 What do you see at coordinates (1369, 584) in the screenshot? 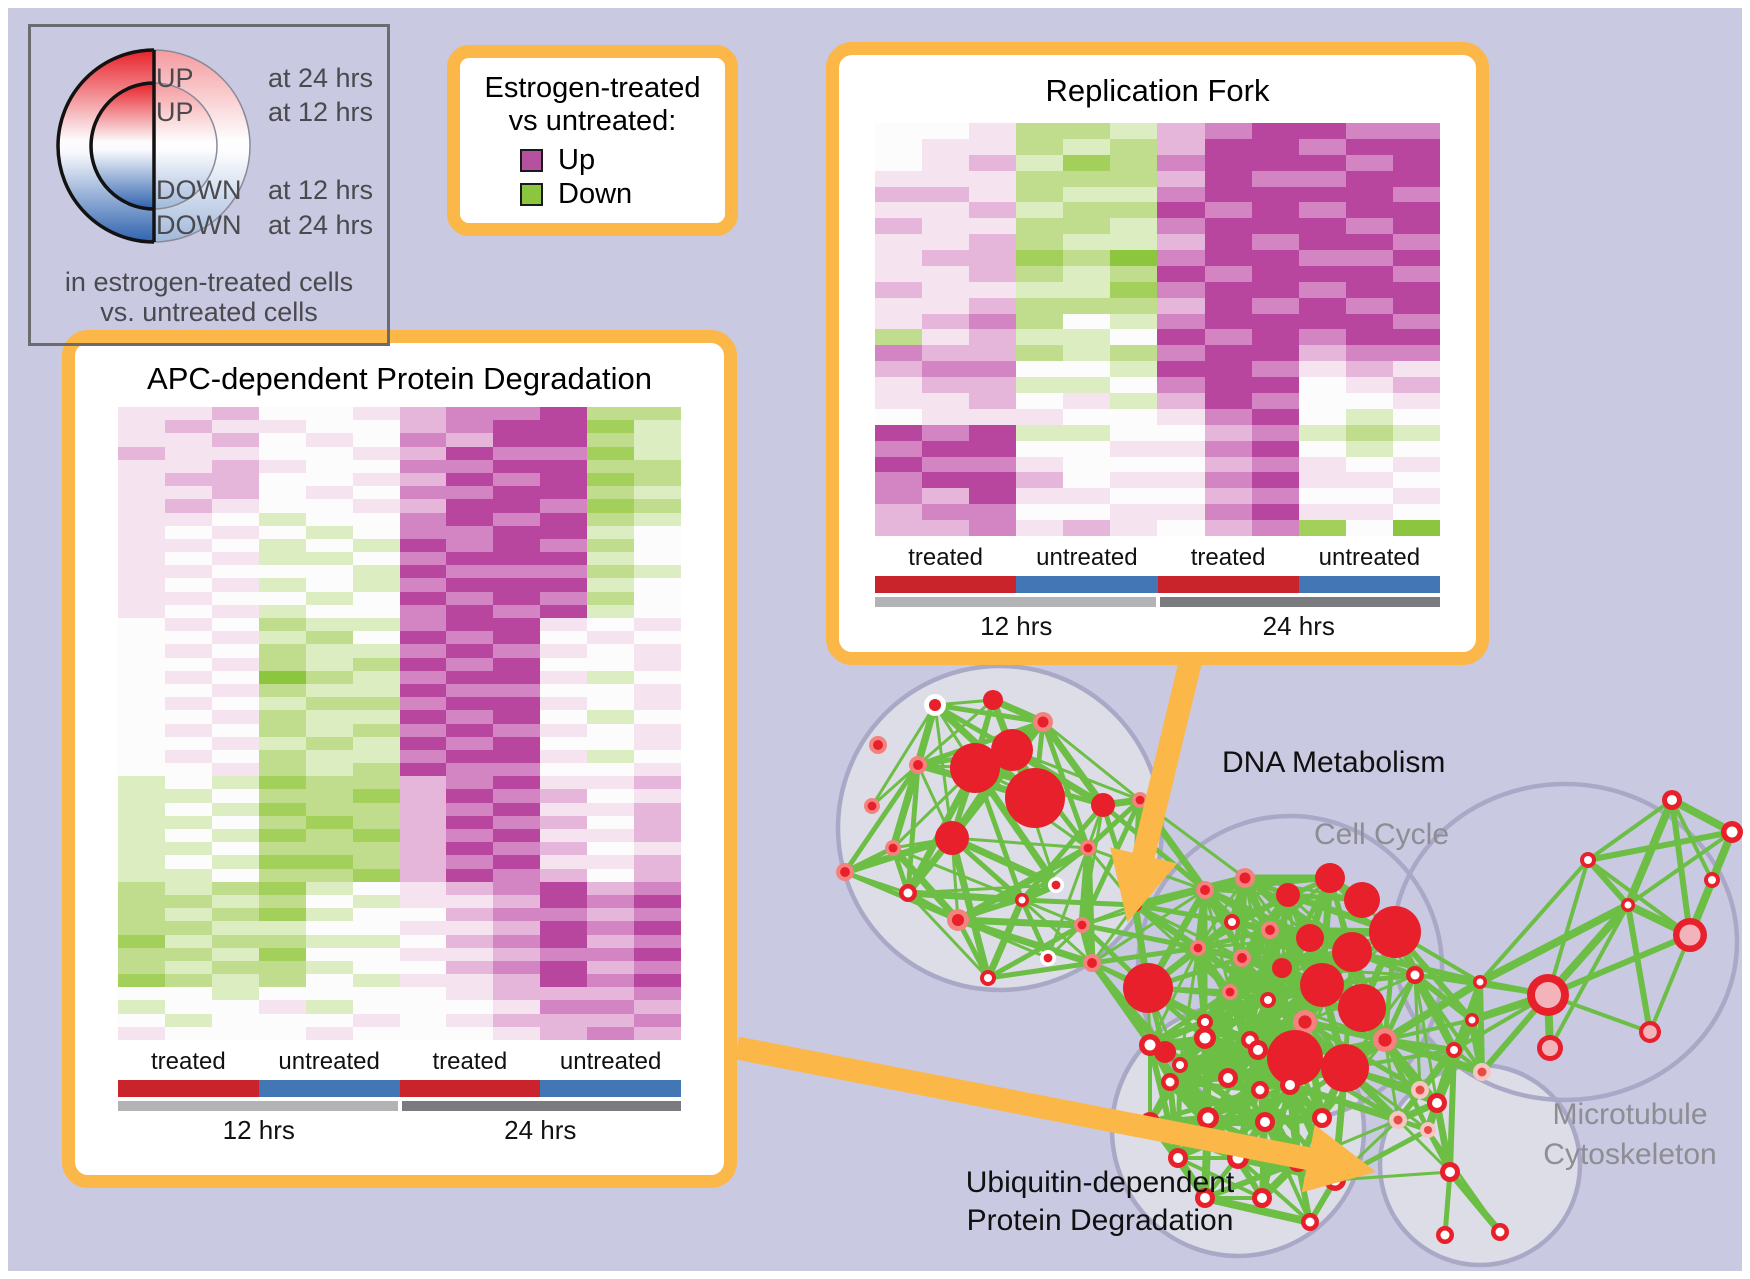
I see `condition-bar` at bounding box center [1369, 584].